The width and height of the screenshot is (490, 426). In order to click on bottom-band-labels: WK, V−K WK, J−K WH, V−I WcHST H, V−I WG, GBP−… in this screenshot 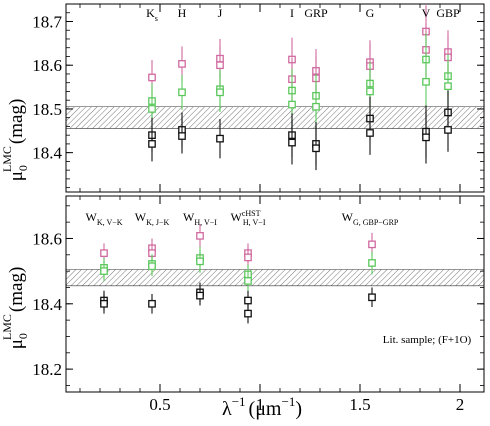, I will do `click(241, 218)`.